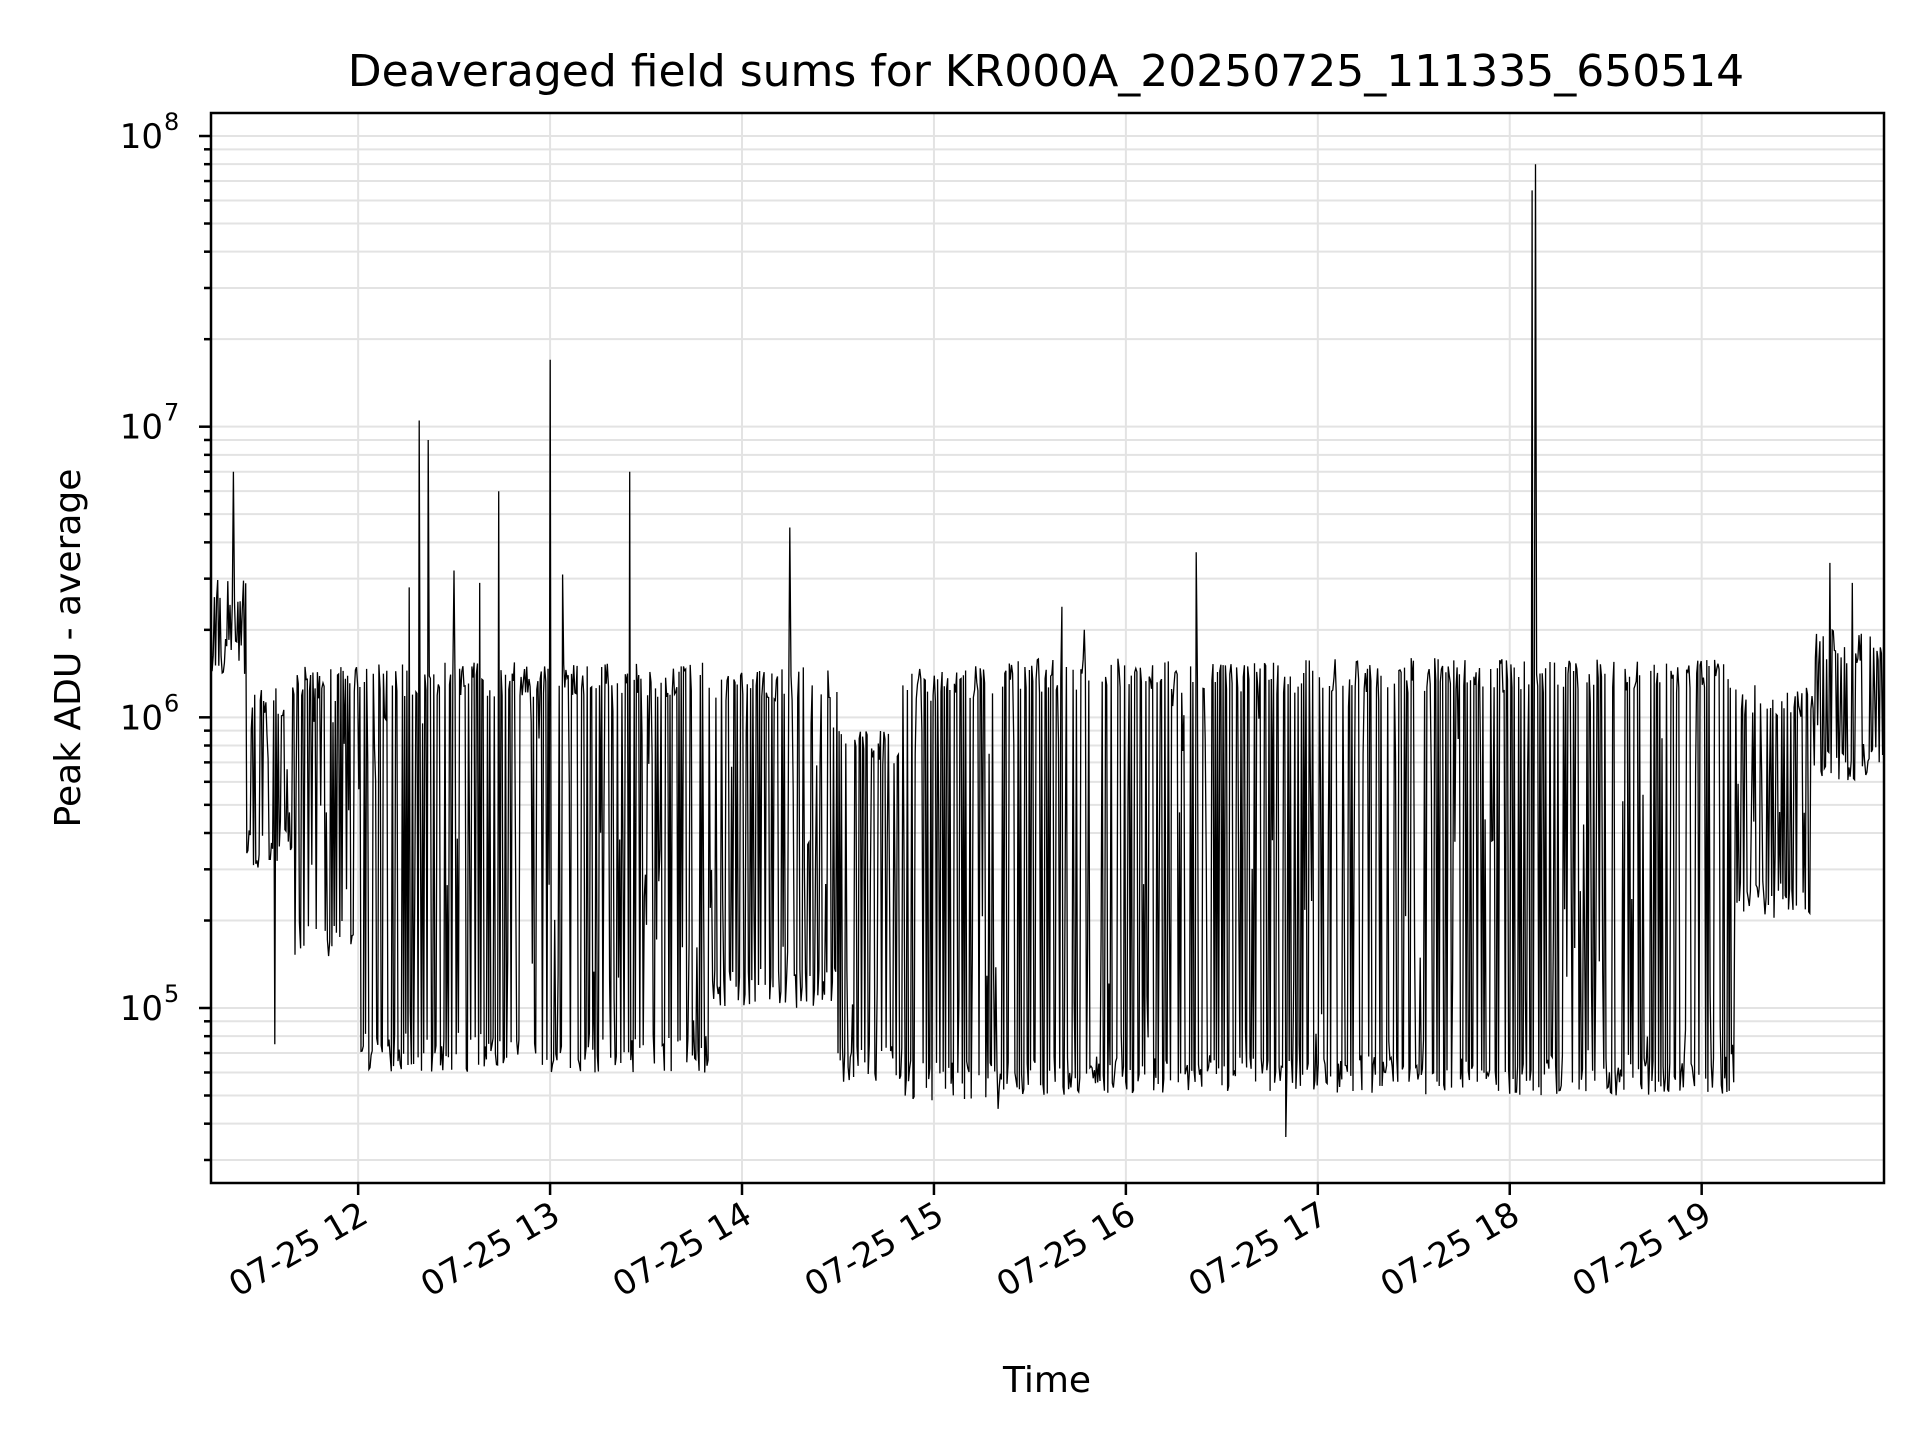  What do you see at coordinates (171, 122) in the screenshot?
I see `y-tick-exponent: 8` at bounding box center [171, 122].